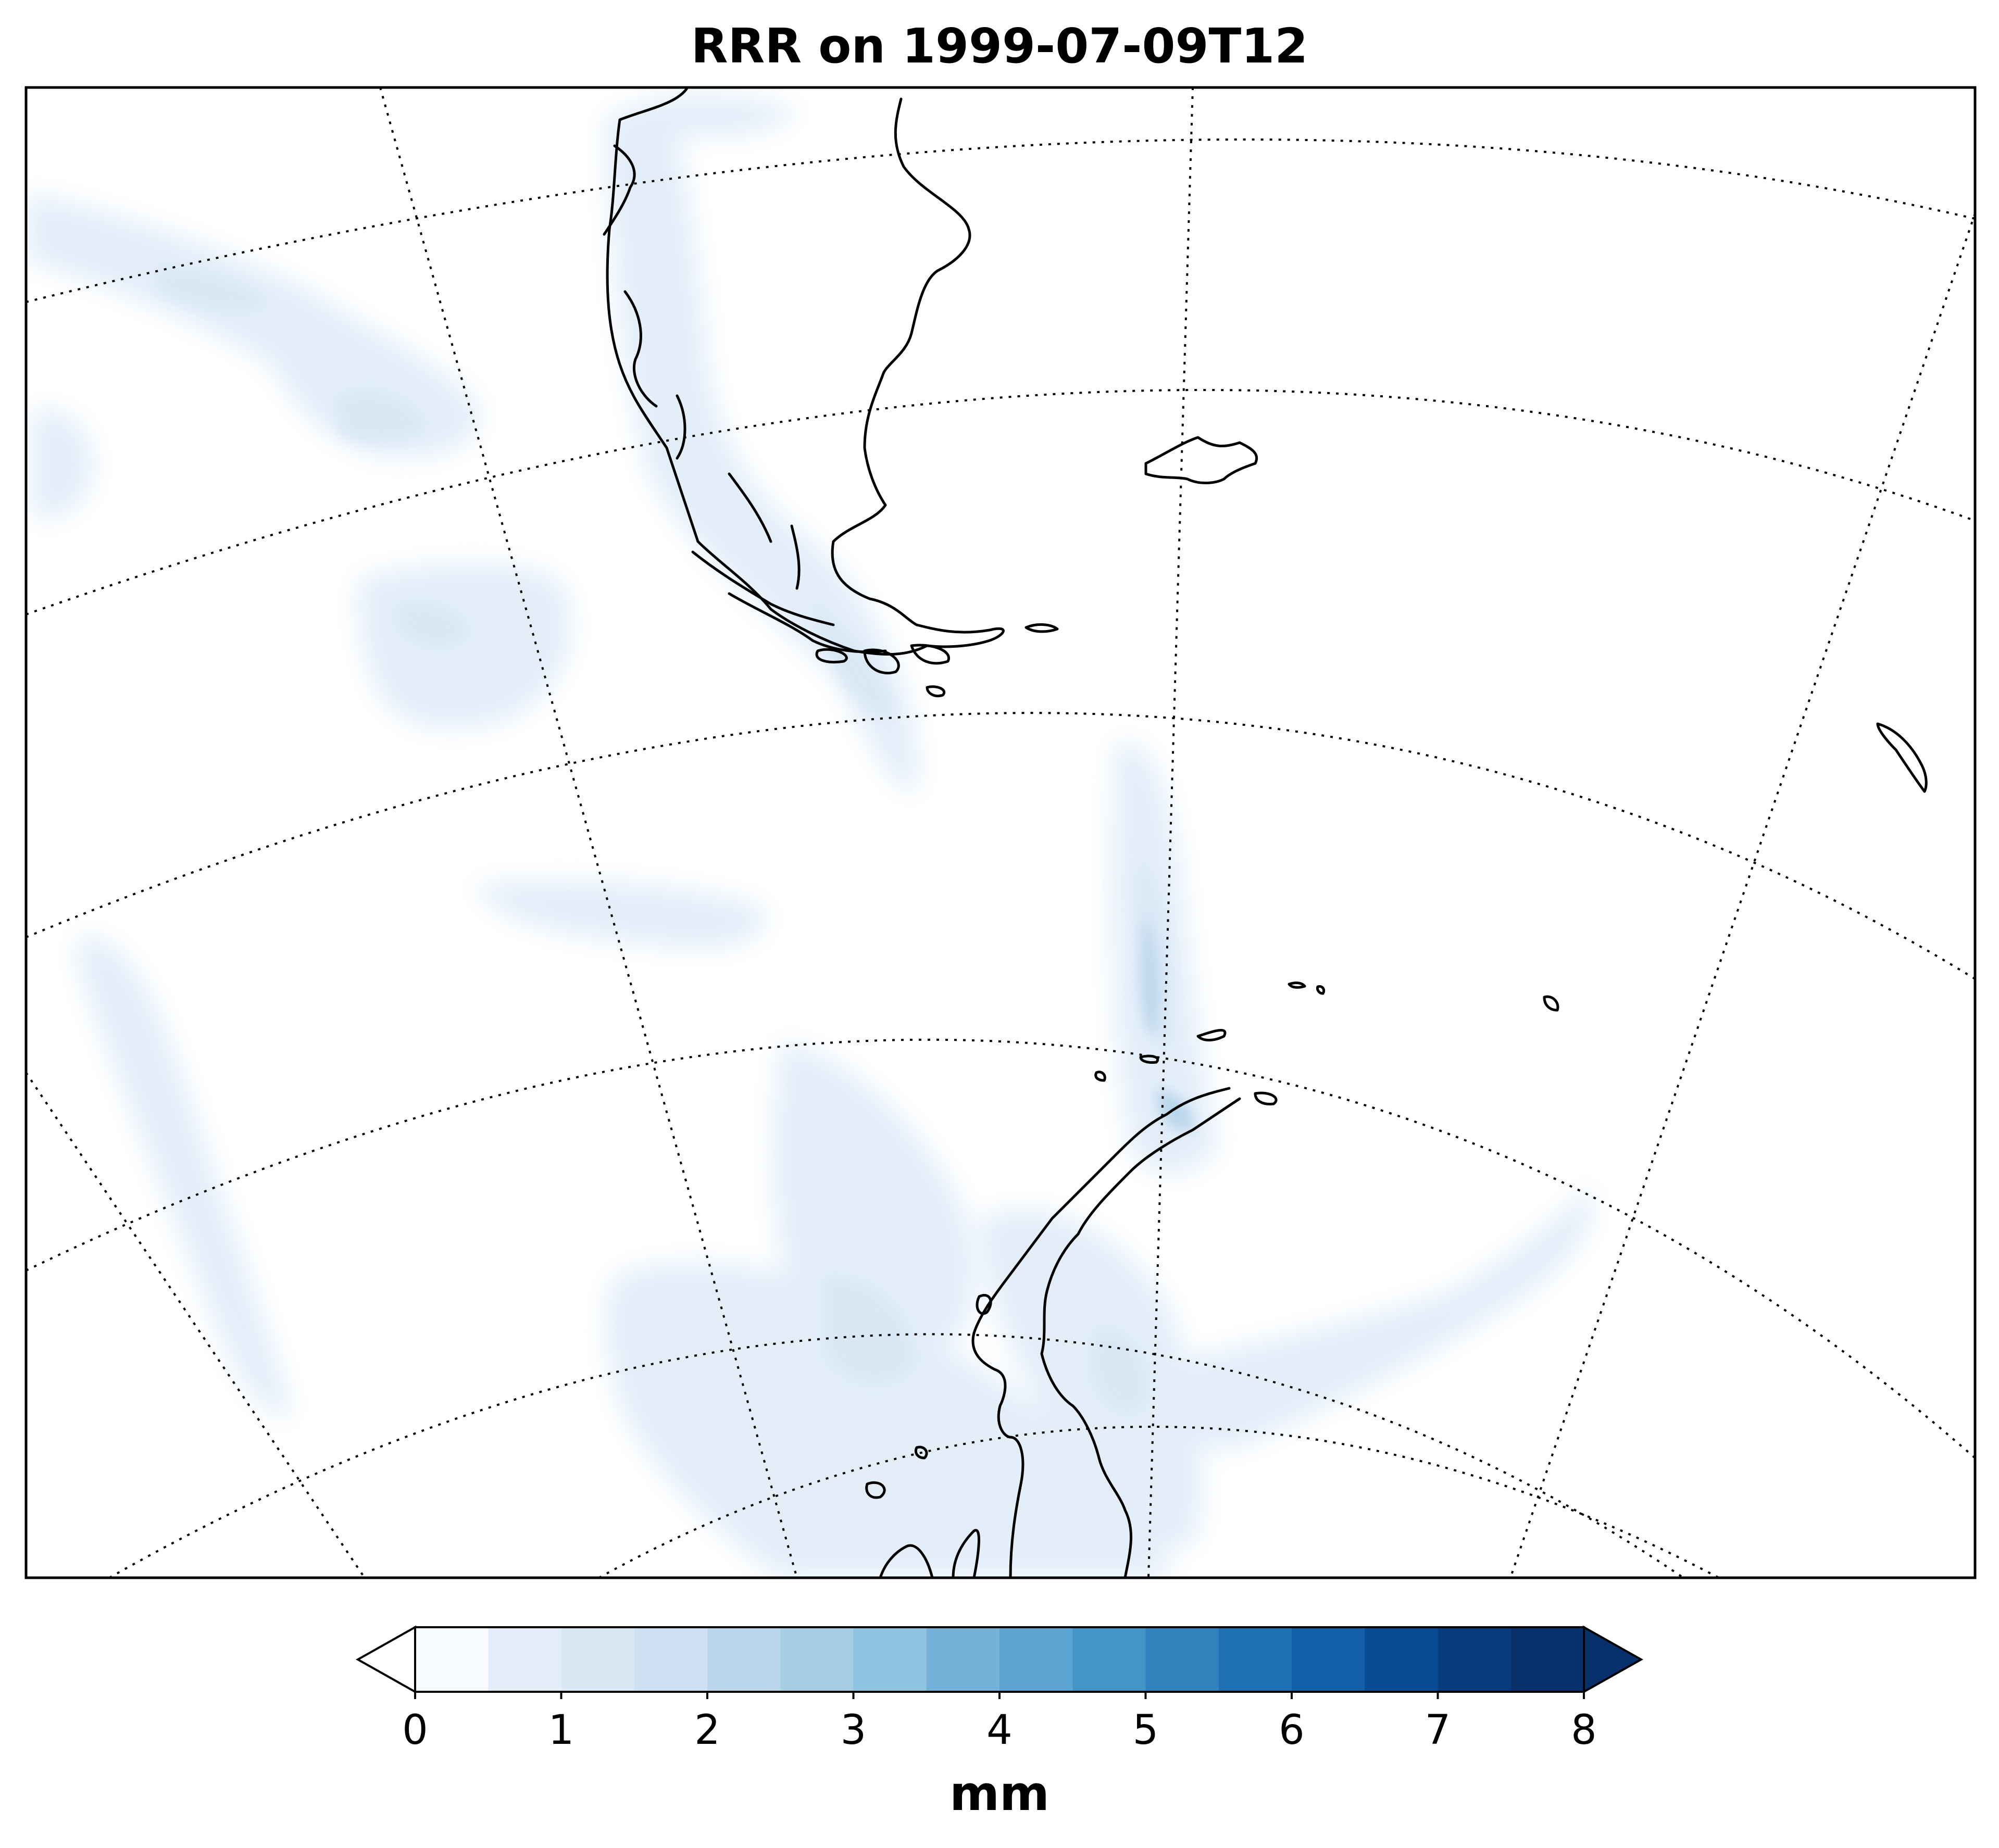 This screenshot has height=1848, width=1999. Describe the element at coordinates (1146, 1730) in the screenshot. I see `colorbar-tick-label: 5` at that location.